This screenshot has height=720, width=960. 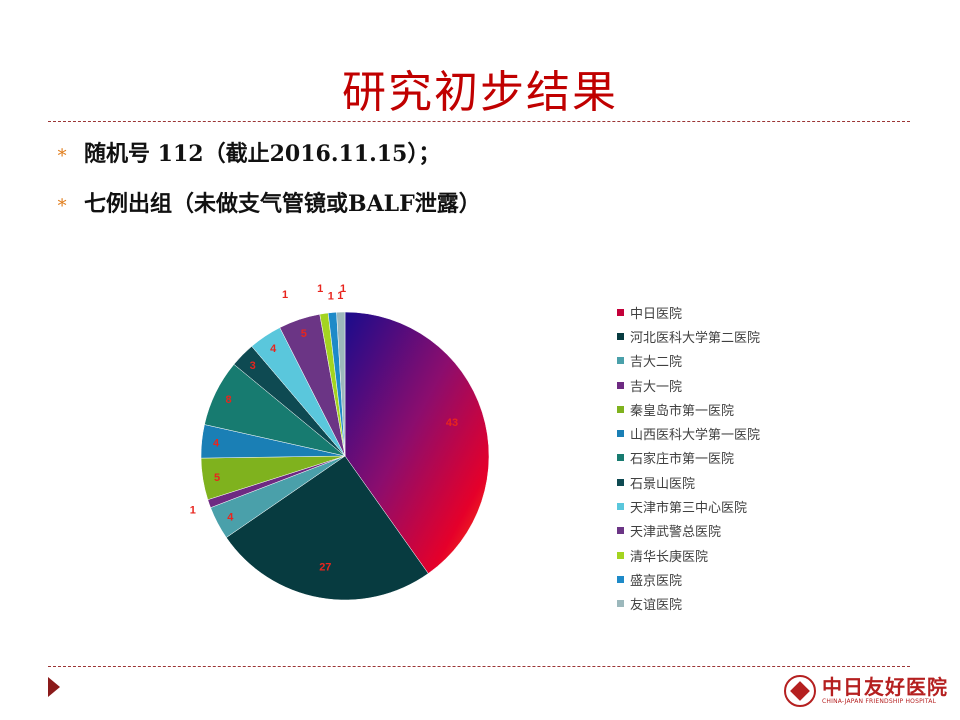 What do you see at coordinates (656, 581) in the screenshot?
I see `legend-label: 盛京医院` at bounding box center [656, 581].